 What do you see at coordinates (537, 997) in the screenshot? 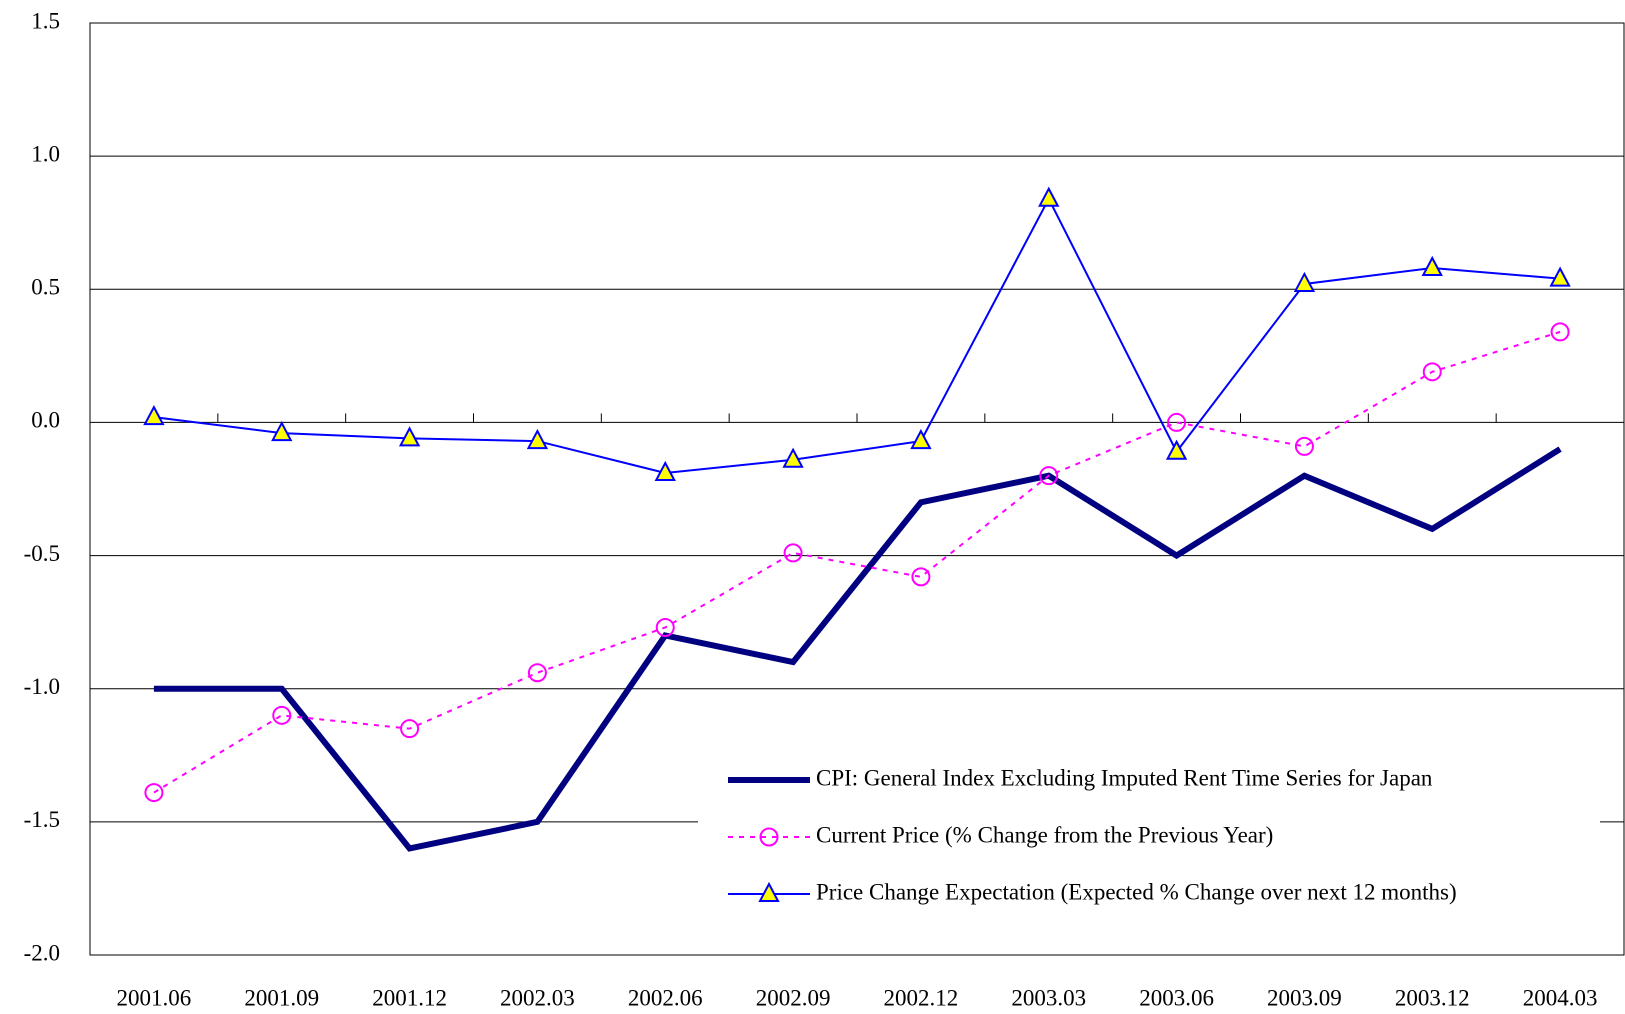
I see `x-tick-label: 2002.03` at bounding box center [537, 997].